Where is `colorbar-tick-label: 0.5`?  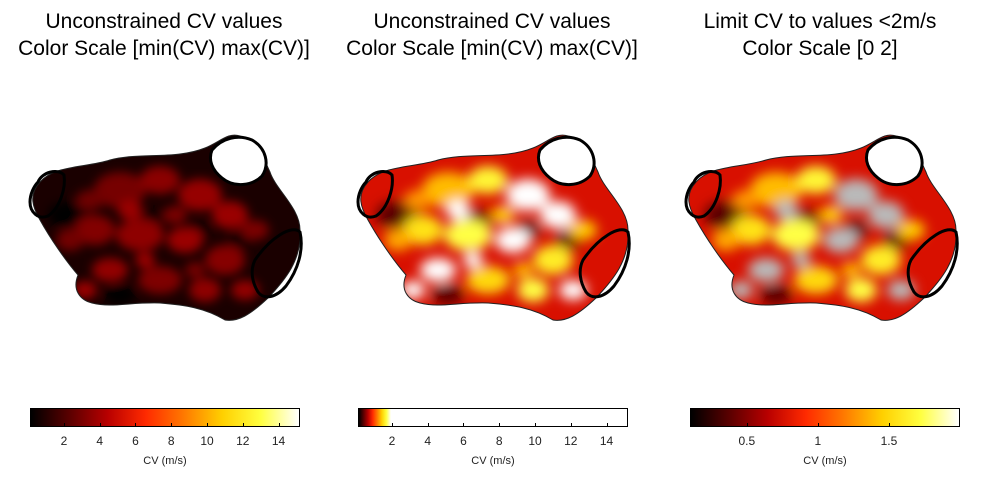
colorbar-tick-label: 0.5 is located at coordinates (747, 441).